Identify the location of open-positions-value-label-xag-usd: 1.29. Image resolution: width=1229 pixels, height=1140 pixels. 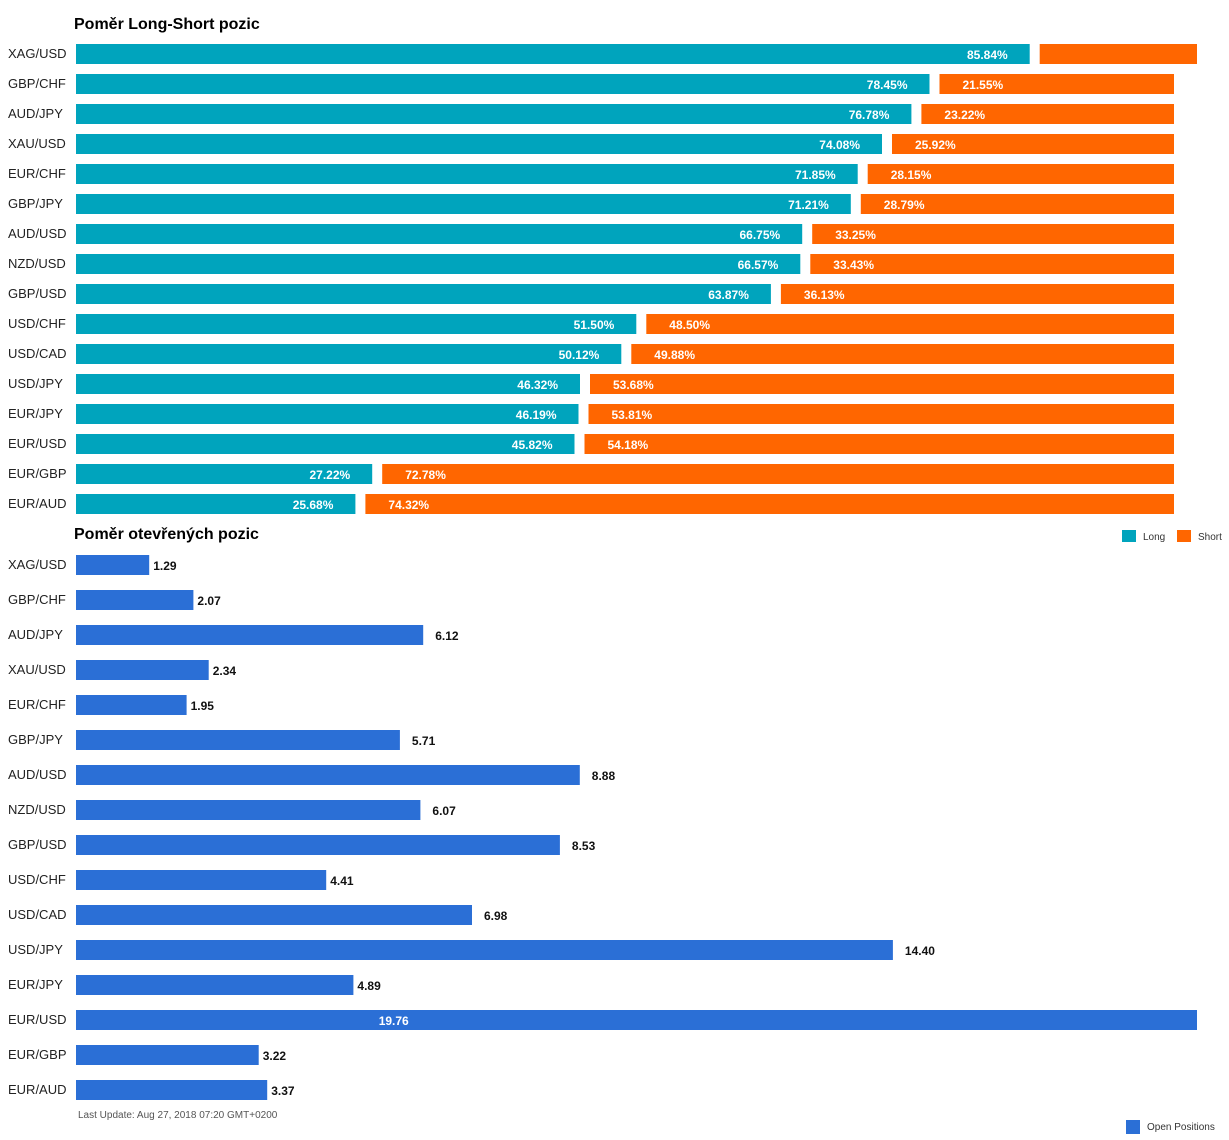
(165, 566).